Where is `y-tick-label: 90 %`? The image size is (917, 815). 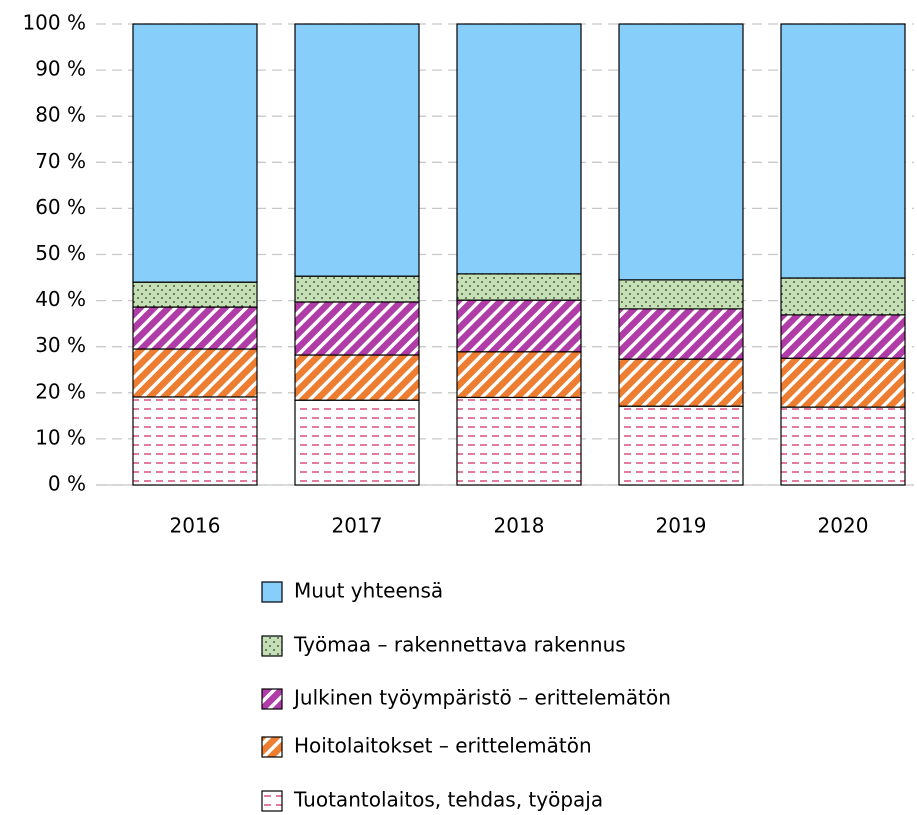
y-tick-label: 90 % is located at coordinates (60, 69).